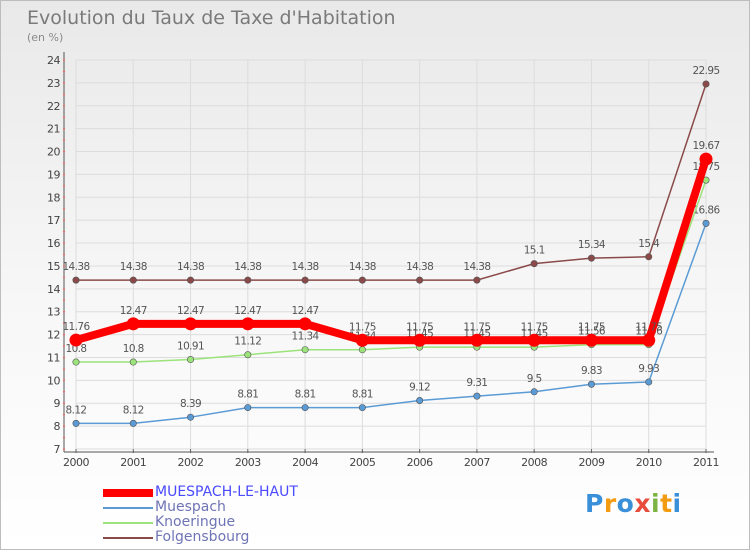 This screenshot has height=551, width=750. Describe the element at coordinates (190, 404) in the screenshot. I see `data-label-muespach: 8.39` at that location.